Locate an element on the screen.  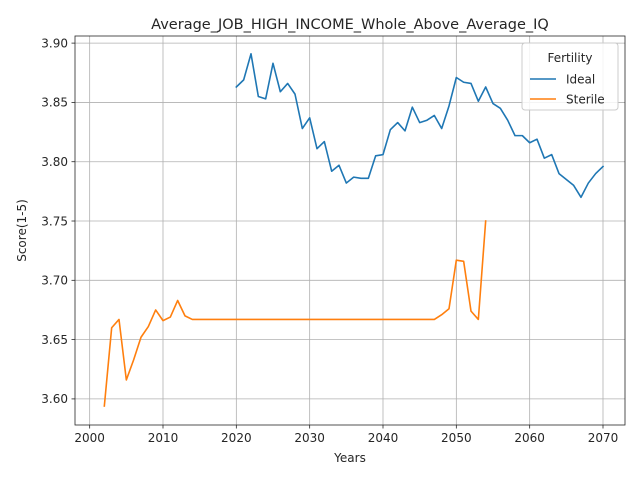
x-tick-label: 2050 is located at coordinates (456, 438).